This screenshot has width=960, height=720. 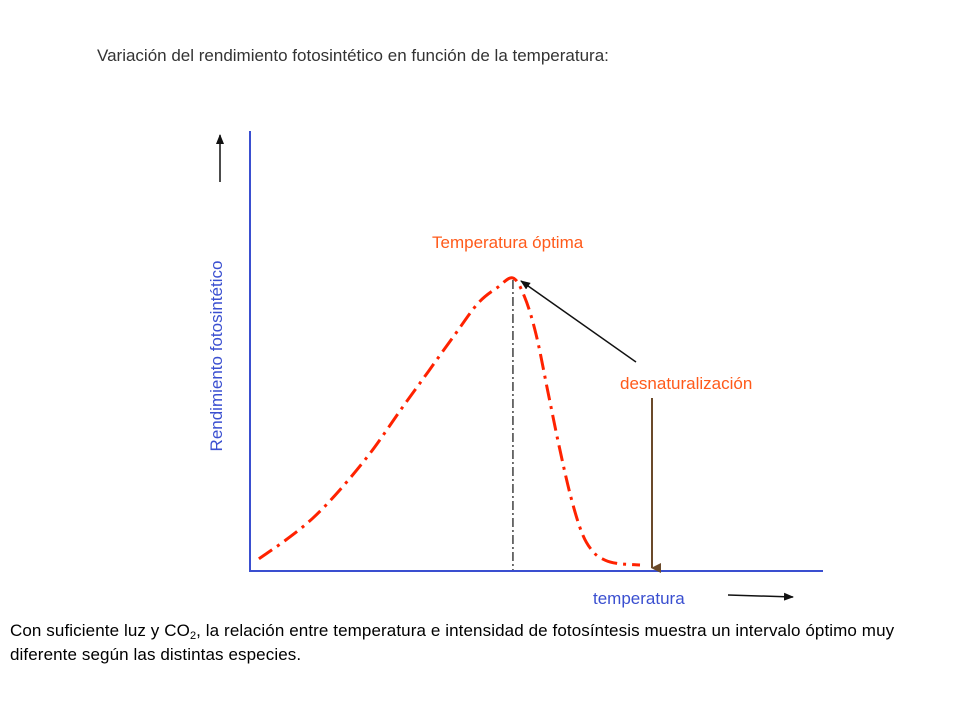 What do you see at coordinates (216, 356) in the screenshot?
I see `y-axis-label: Rendimiento fotosintético` at bounding box center [216, 356].